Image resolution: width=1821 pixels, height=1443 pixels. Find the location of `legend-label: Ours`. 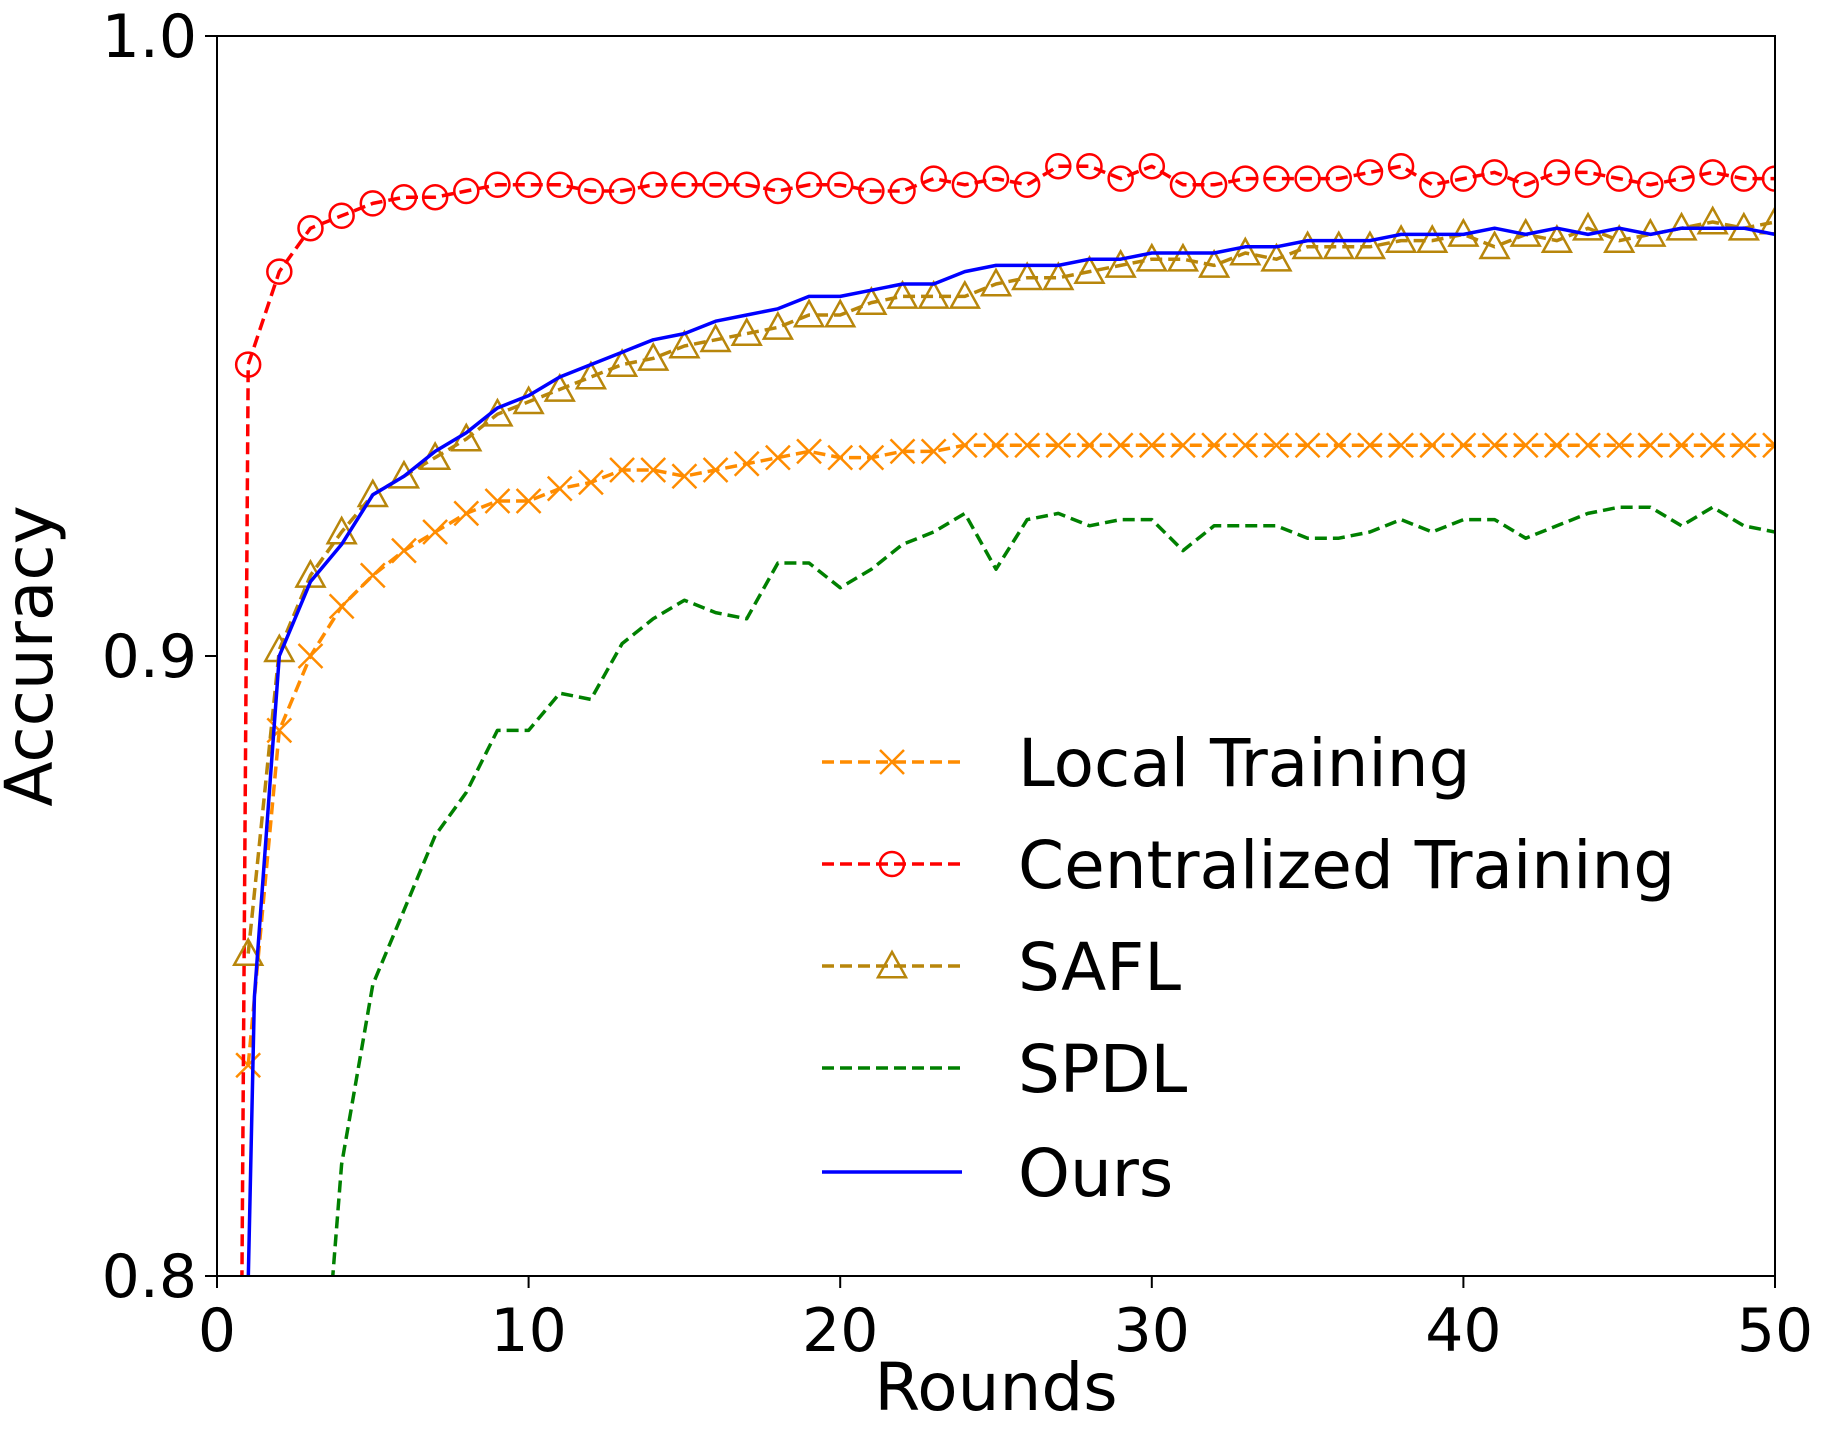

legend-label: Ours is located at coordinates (1095, 1173).